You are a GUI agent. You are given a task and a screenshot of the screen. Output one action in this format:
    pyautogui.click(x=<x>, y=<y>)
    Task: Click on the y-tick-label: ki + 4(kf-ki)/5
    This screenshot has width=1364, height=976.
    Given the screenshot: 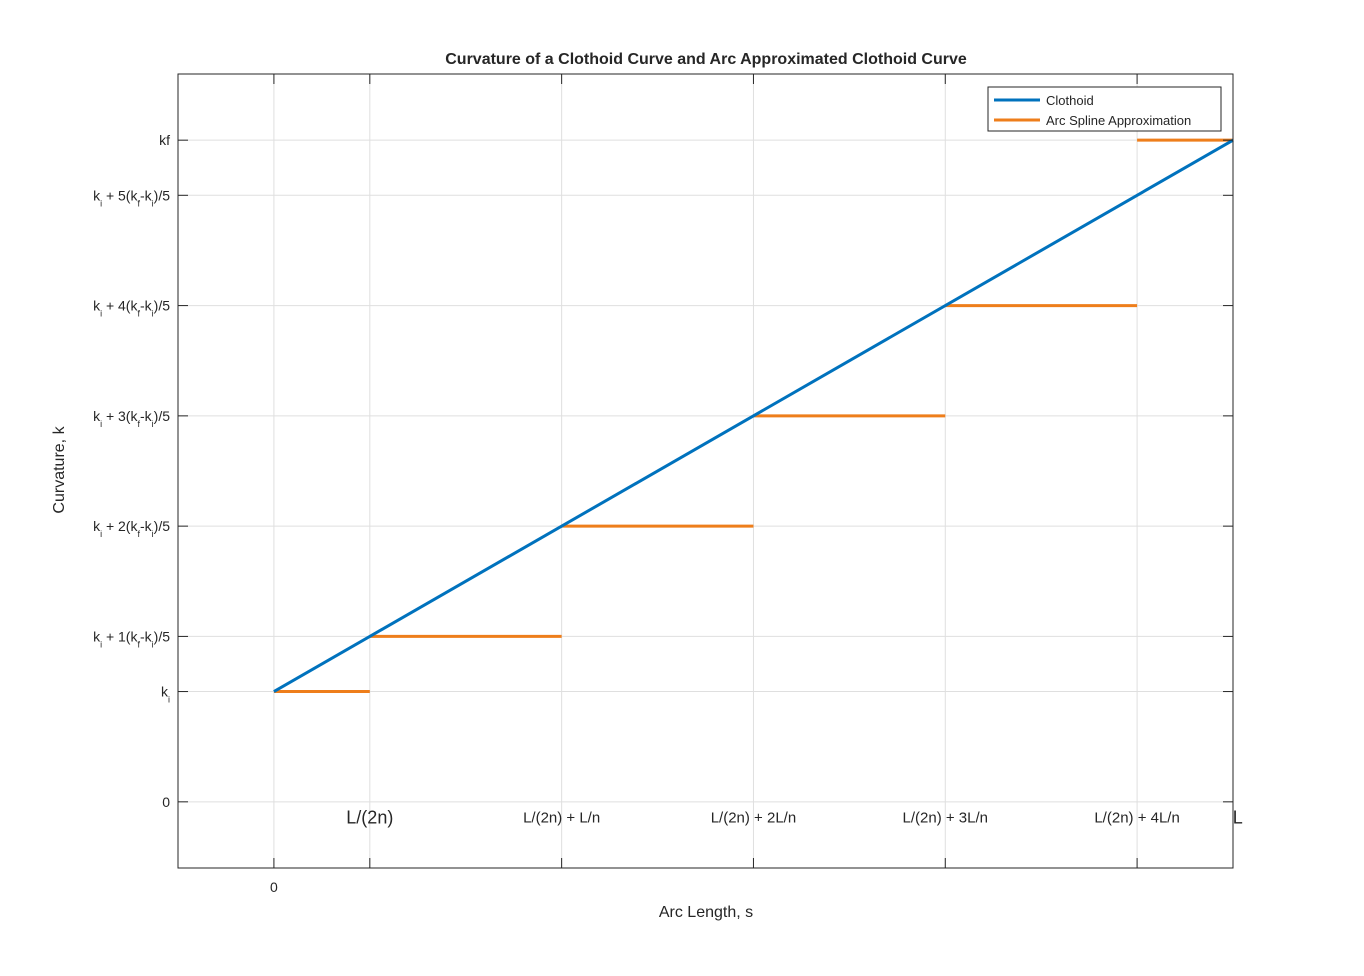 What is the action you would take?
    pyautogui.click(x=131, y=308)
    